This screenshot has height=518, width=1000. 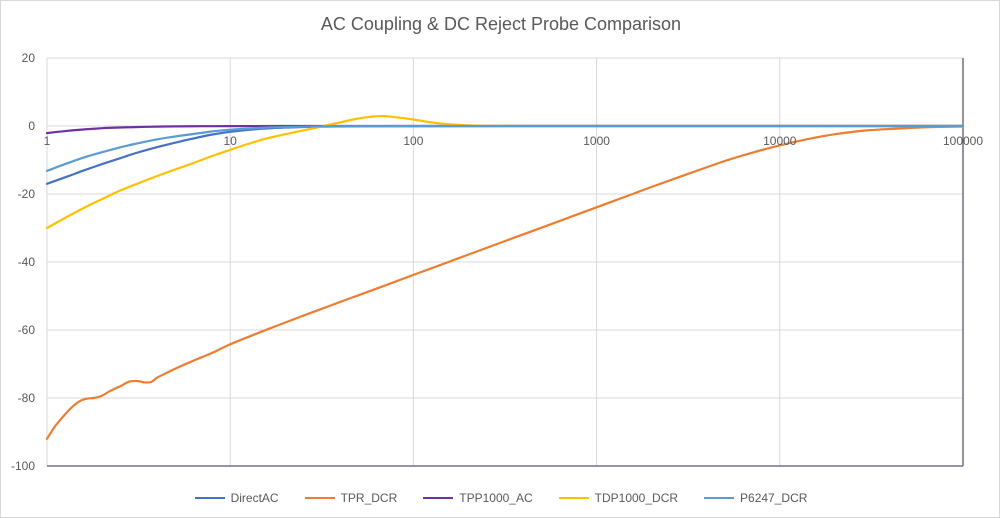 What do you see at coordinates (505, 148) in the screenshot?
I see `series-line-P6247_DCR` at bounding box center [505, 148].